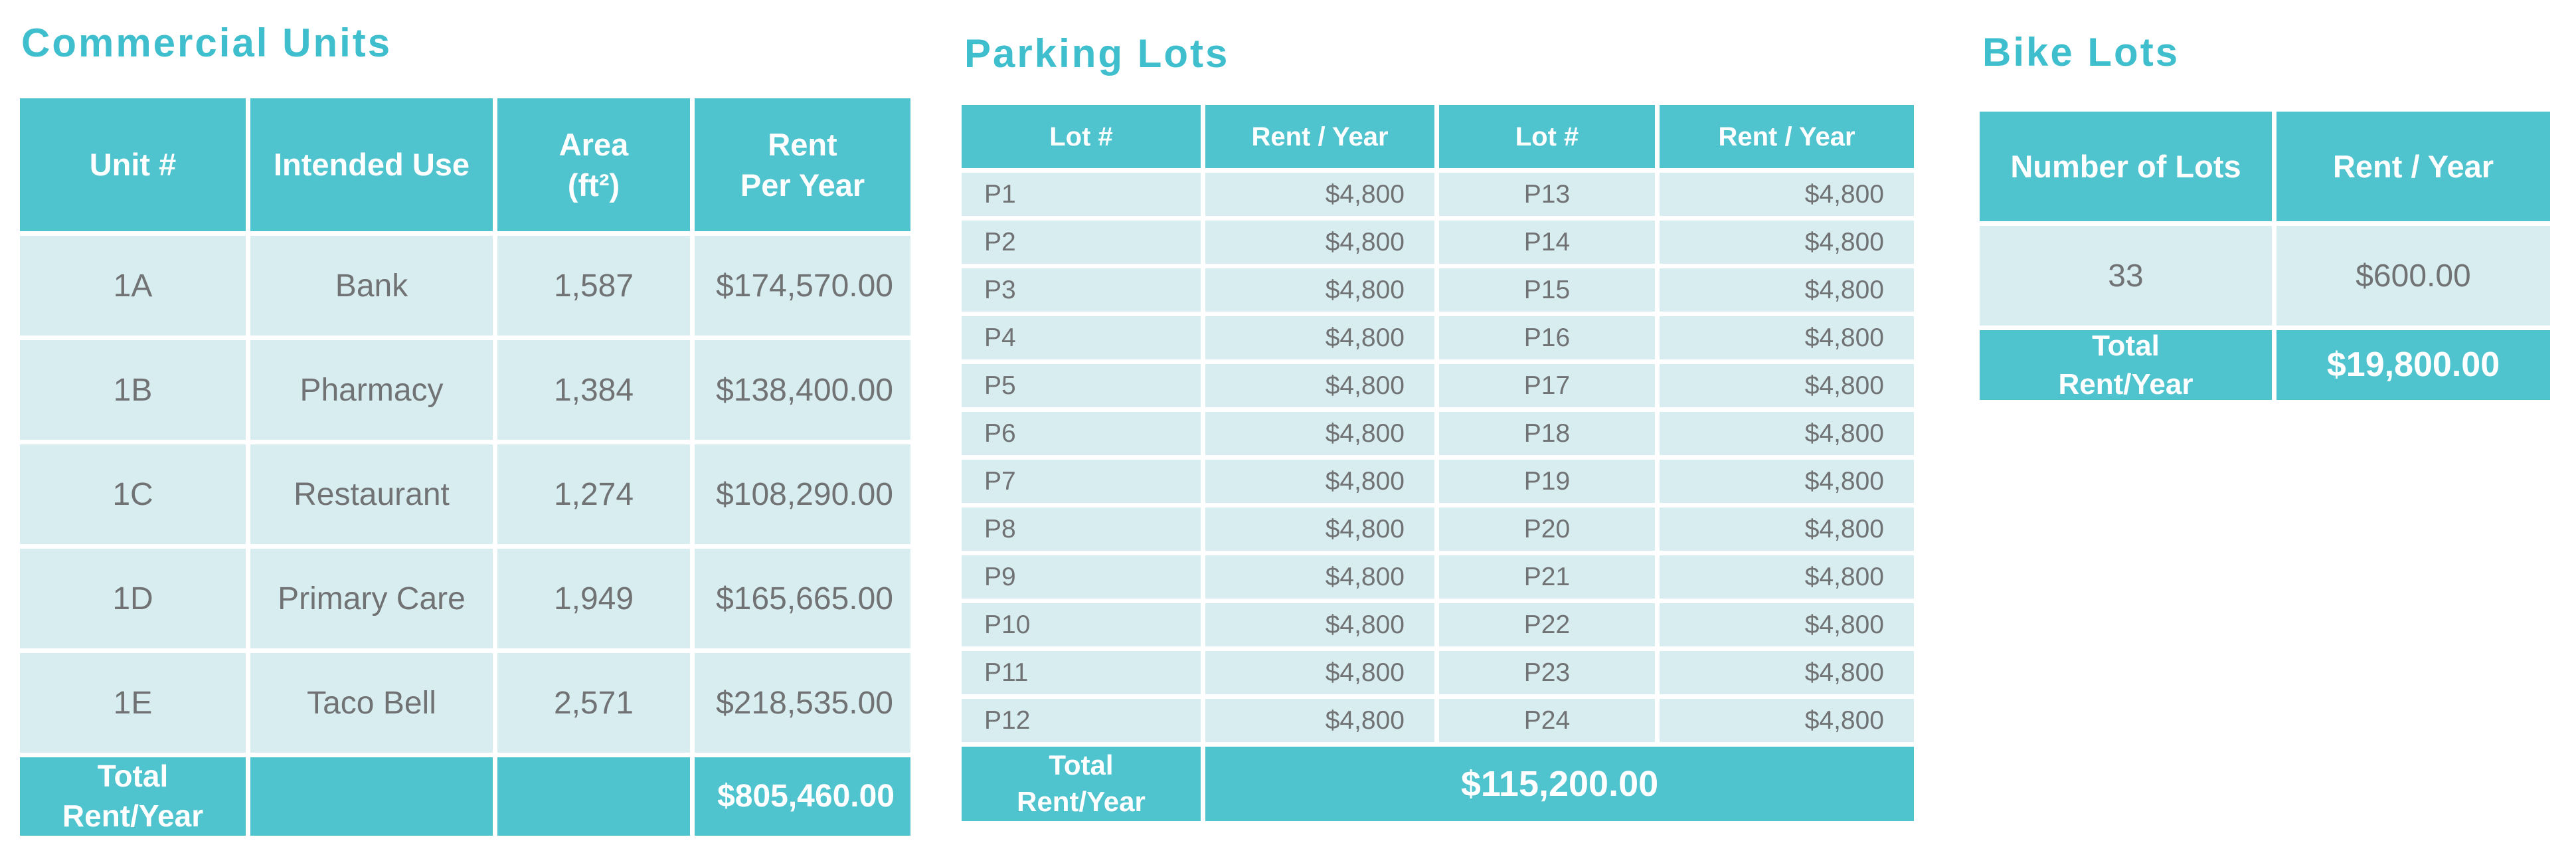  What do you see at coordinates (593, 703) in the screenshot?
I see `table-cell-area: 2,571` at bounding box center [593, 703].